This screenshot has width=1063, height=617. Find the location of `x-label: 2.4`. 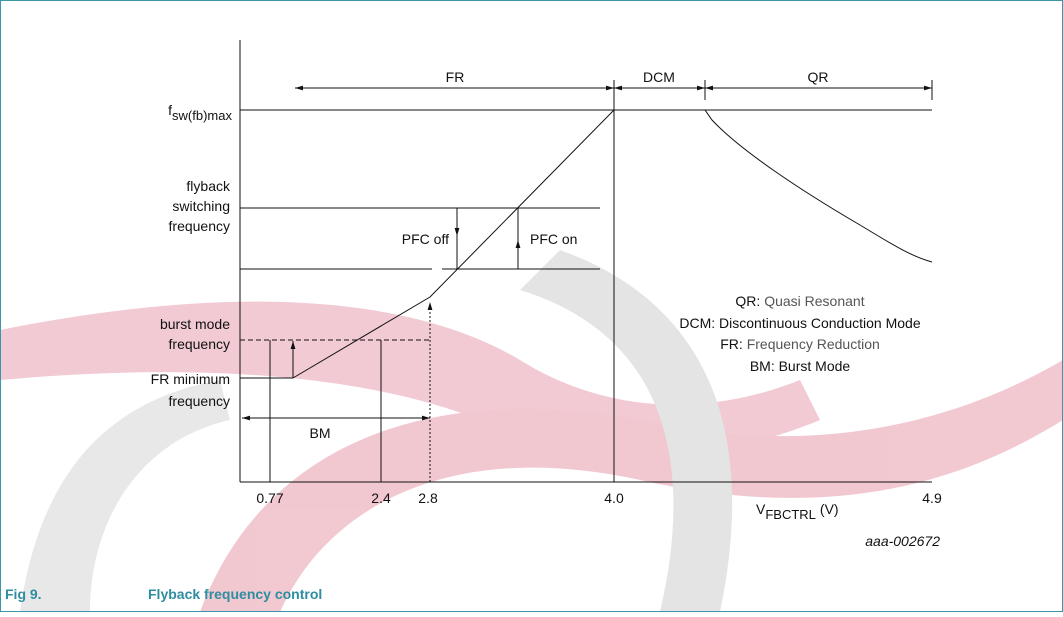

x-label: 2.4 is located at coordinates (381, 498).